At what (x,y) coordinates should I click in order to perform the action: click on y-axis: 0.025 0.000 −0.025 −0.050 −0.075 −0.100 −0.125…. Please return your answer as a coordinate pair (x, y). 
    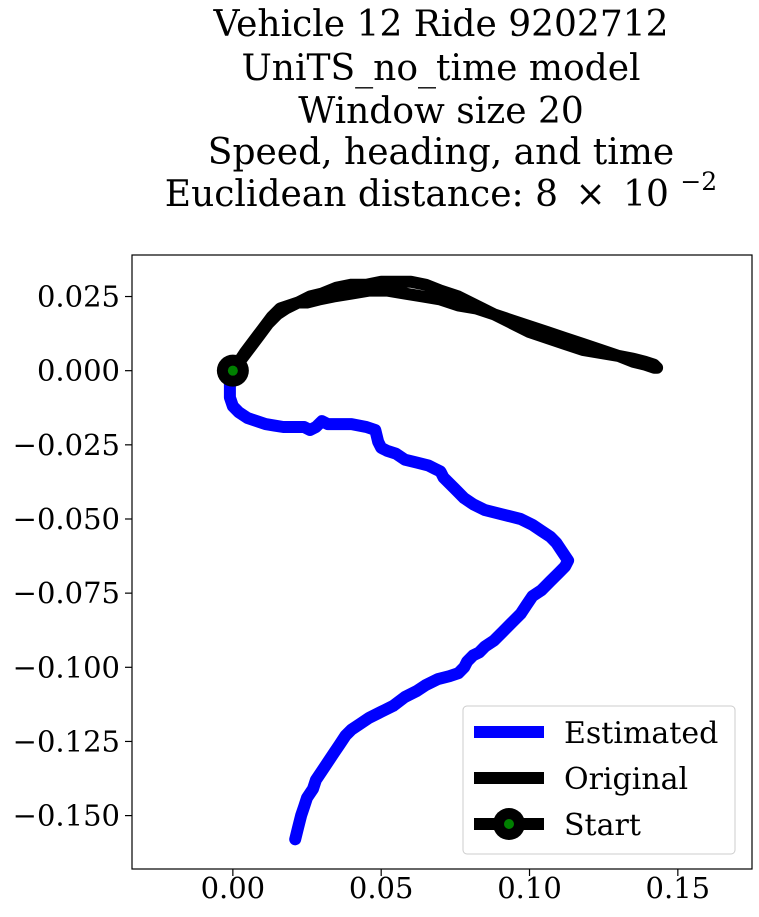
    Looking at the image, I should click on (72, 556).